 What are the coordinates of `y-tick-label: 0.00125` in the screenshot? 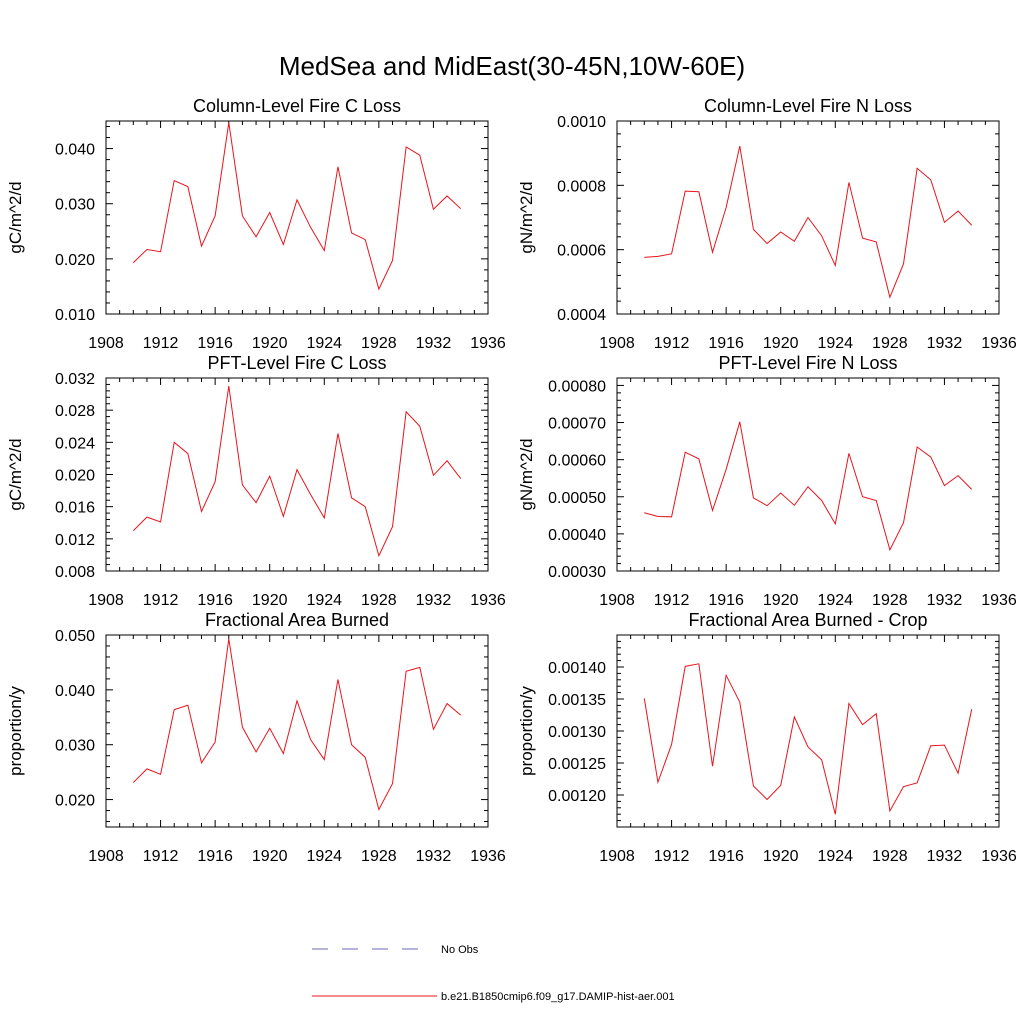 It's located at (577, 764).